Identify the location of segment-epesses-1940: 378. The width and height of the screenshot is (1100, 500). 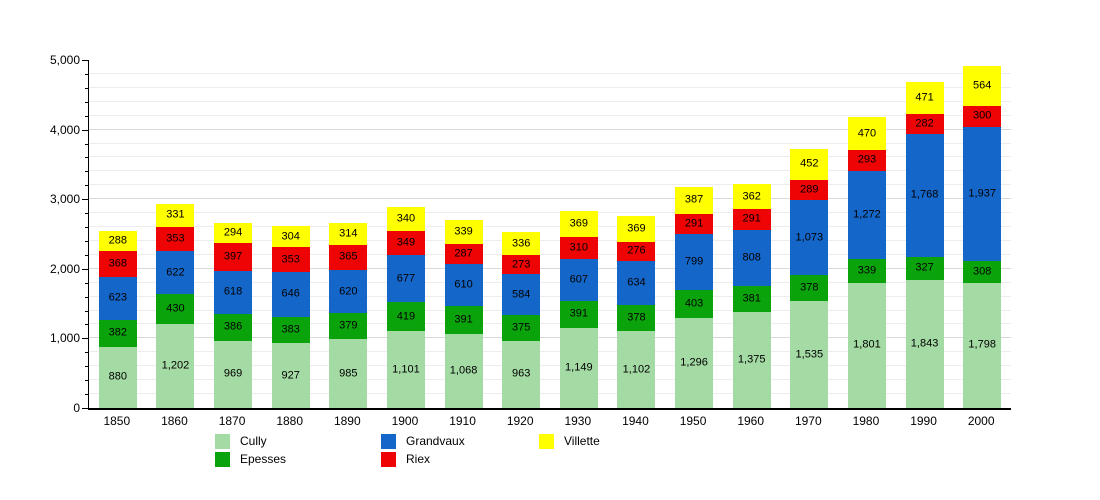
(636, 318).